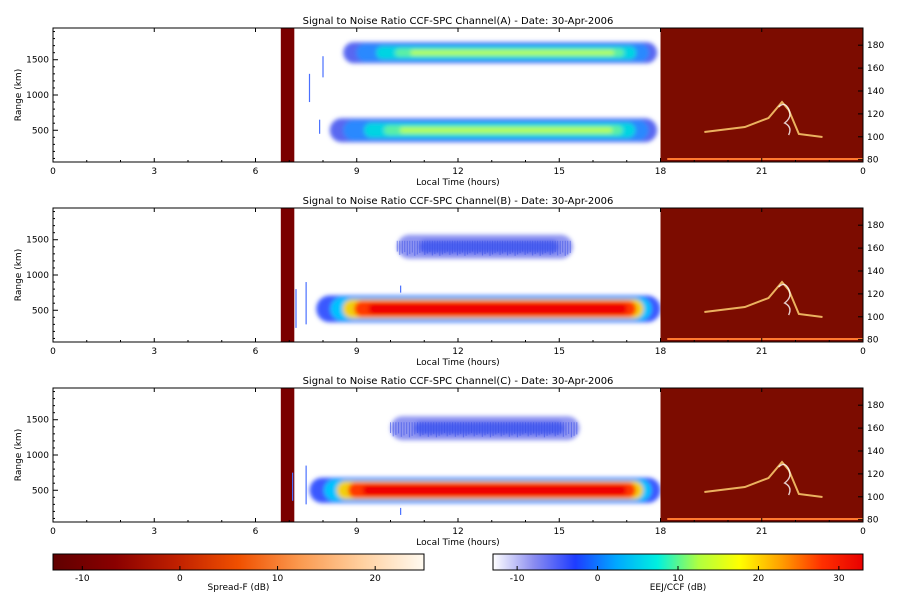 This screenshot has height=604, width=900. Describe the element at coordinates (238, 573) in the screenshot. I see `spread-f-colorbar: -10 0 10 20 Spread-F (dB)` at that location.